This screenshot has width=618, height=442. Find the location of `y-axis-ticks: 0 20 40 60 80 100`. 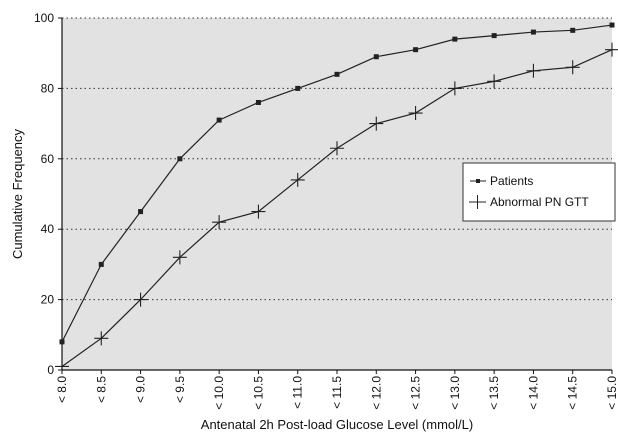

y-axis-ticks: 0 20 40 60 80 100 is located at coordinates (48, 194).